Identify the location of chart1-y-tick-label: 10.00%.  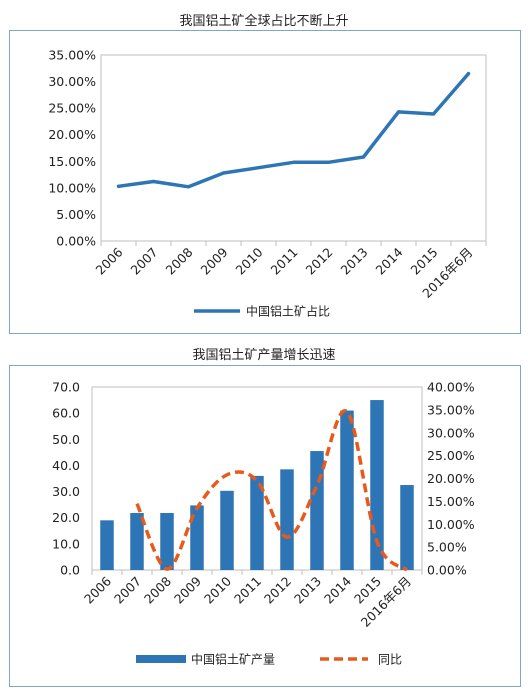
(72, 187).